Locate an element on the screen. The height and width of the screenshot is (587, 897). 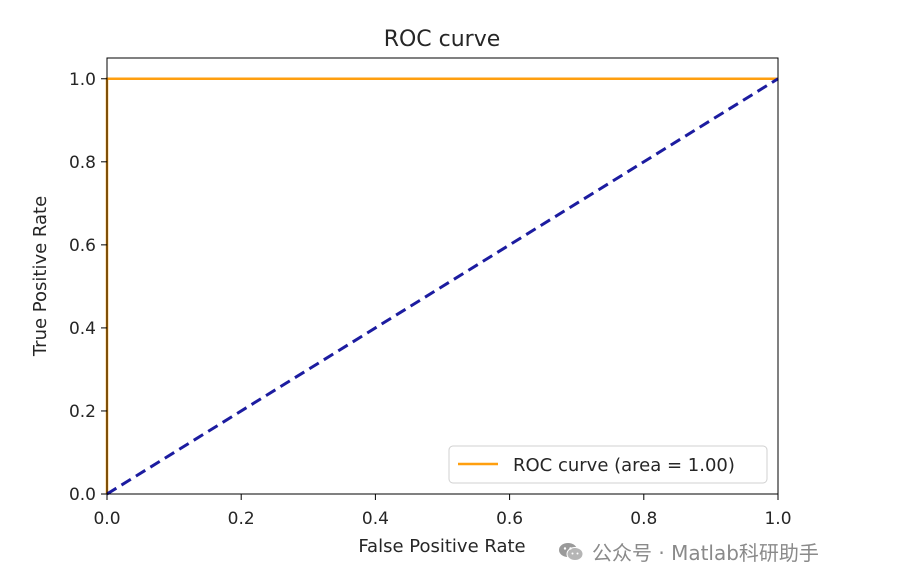
y-tick-label: 0.4 is located at coordinates (82, 329).